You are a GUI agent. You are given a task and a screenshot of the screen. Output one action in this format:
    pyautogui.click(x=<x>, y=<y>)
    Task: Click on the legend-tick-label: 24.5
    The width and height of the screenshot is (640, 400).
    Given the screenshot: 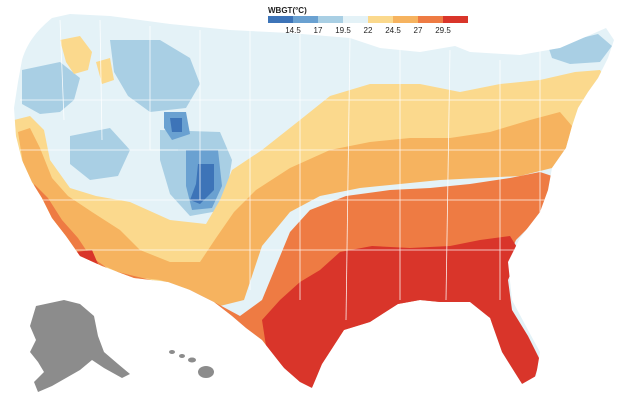 What is the action you would take?
    pyautogui.click(x=393, y=30)
    